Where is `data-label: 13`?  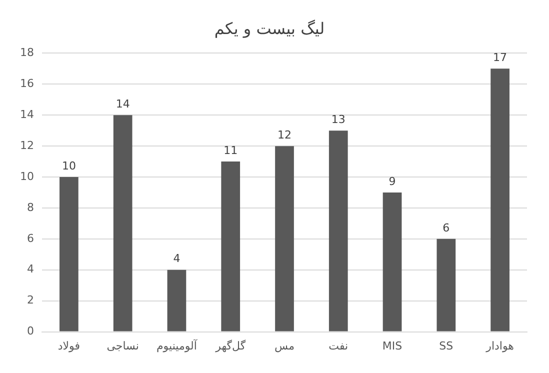
data-label: 13 is located at coordinates (338, 119).